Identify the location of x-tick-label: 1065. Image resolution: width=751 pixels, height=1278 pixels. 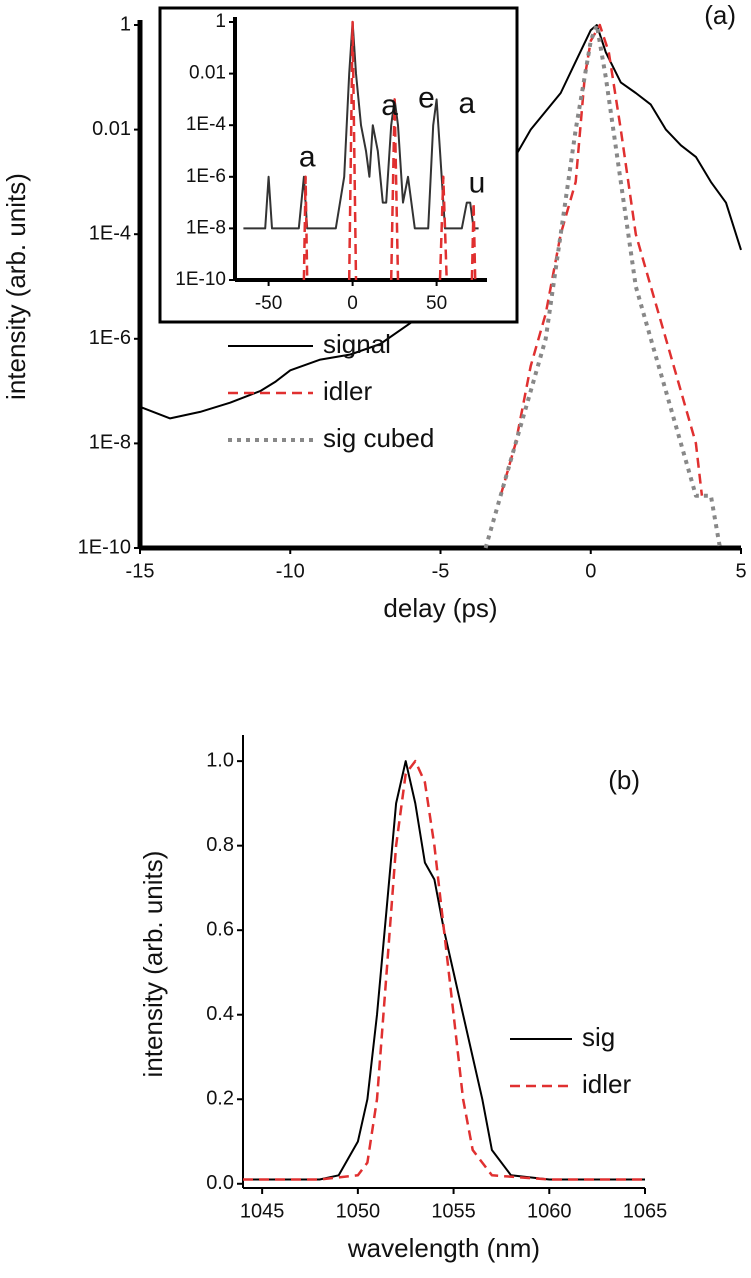
(645, 1211).